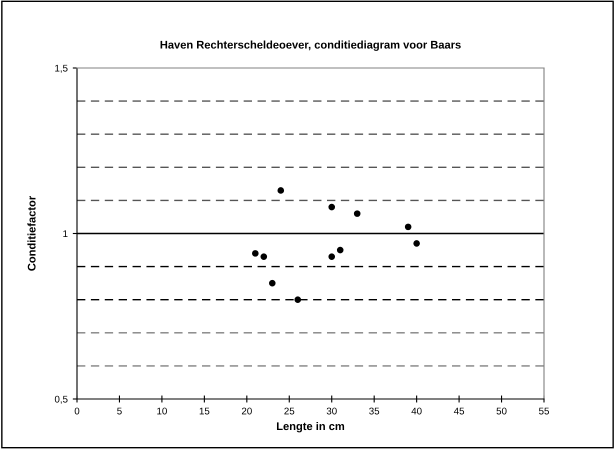 This screenshot has width=615, height=449. I want to click on x-tick-label: 40, so click(416, 411).